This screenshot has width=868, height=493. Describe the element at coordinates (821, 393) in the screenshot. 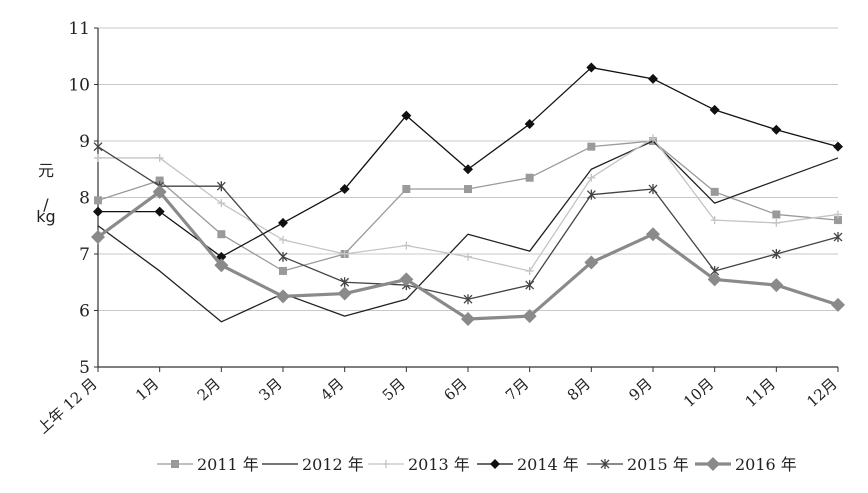

I see `x-tick-label: 12月` at that location.